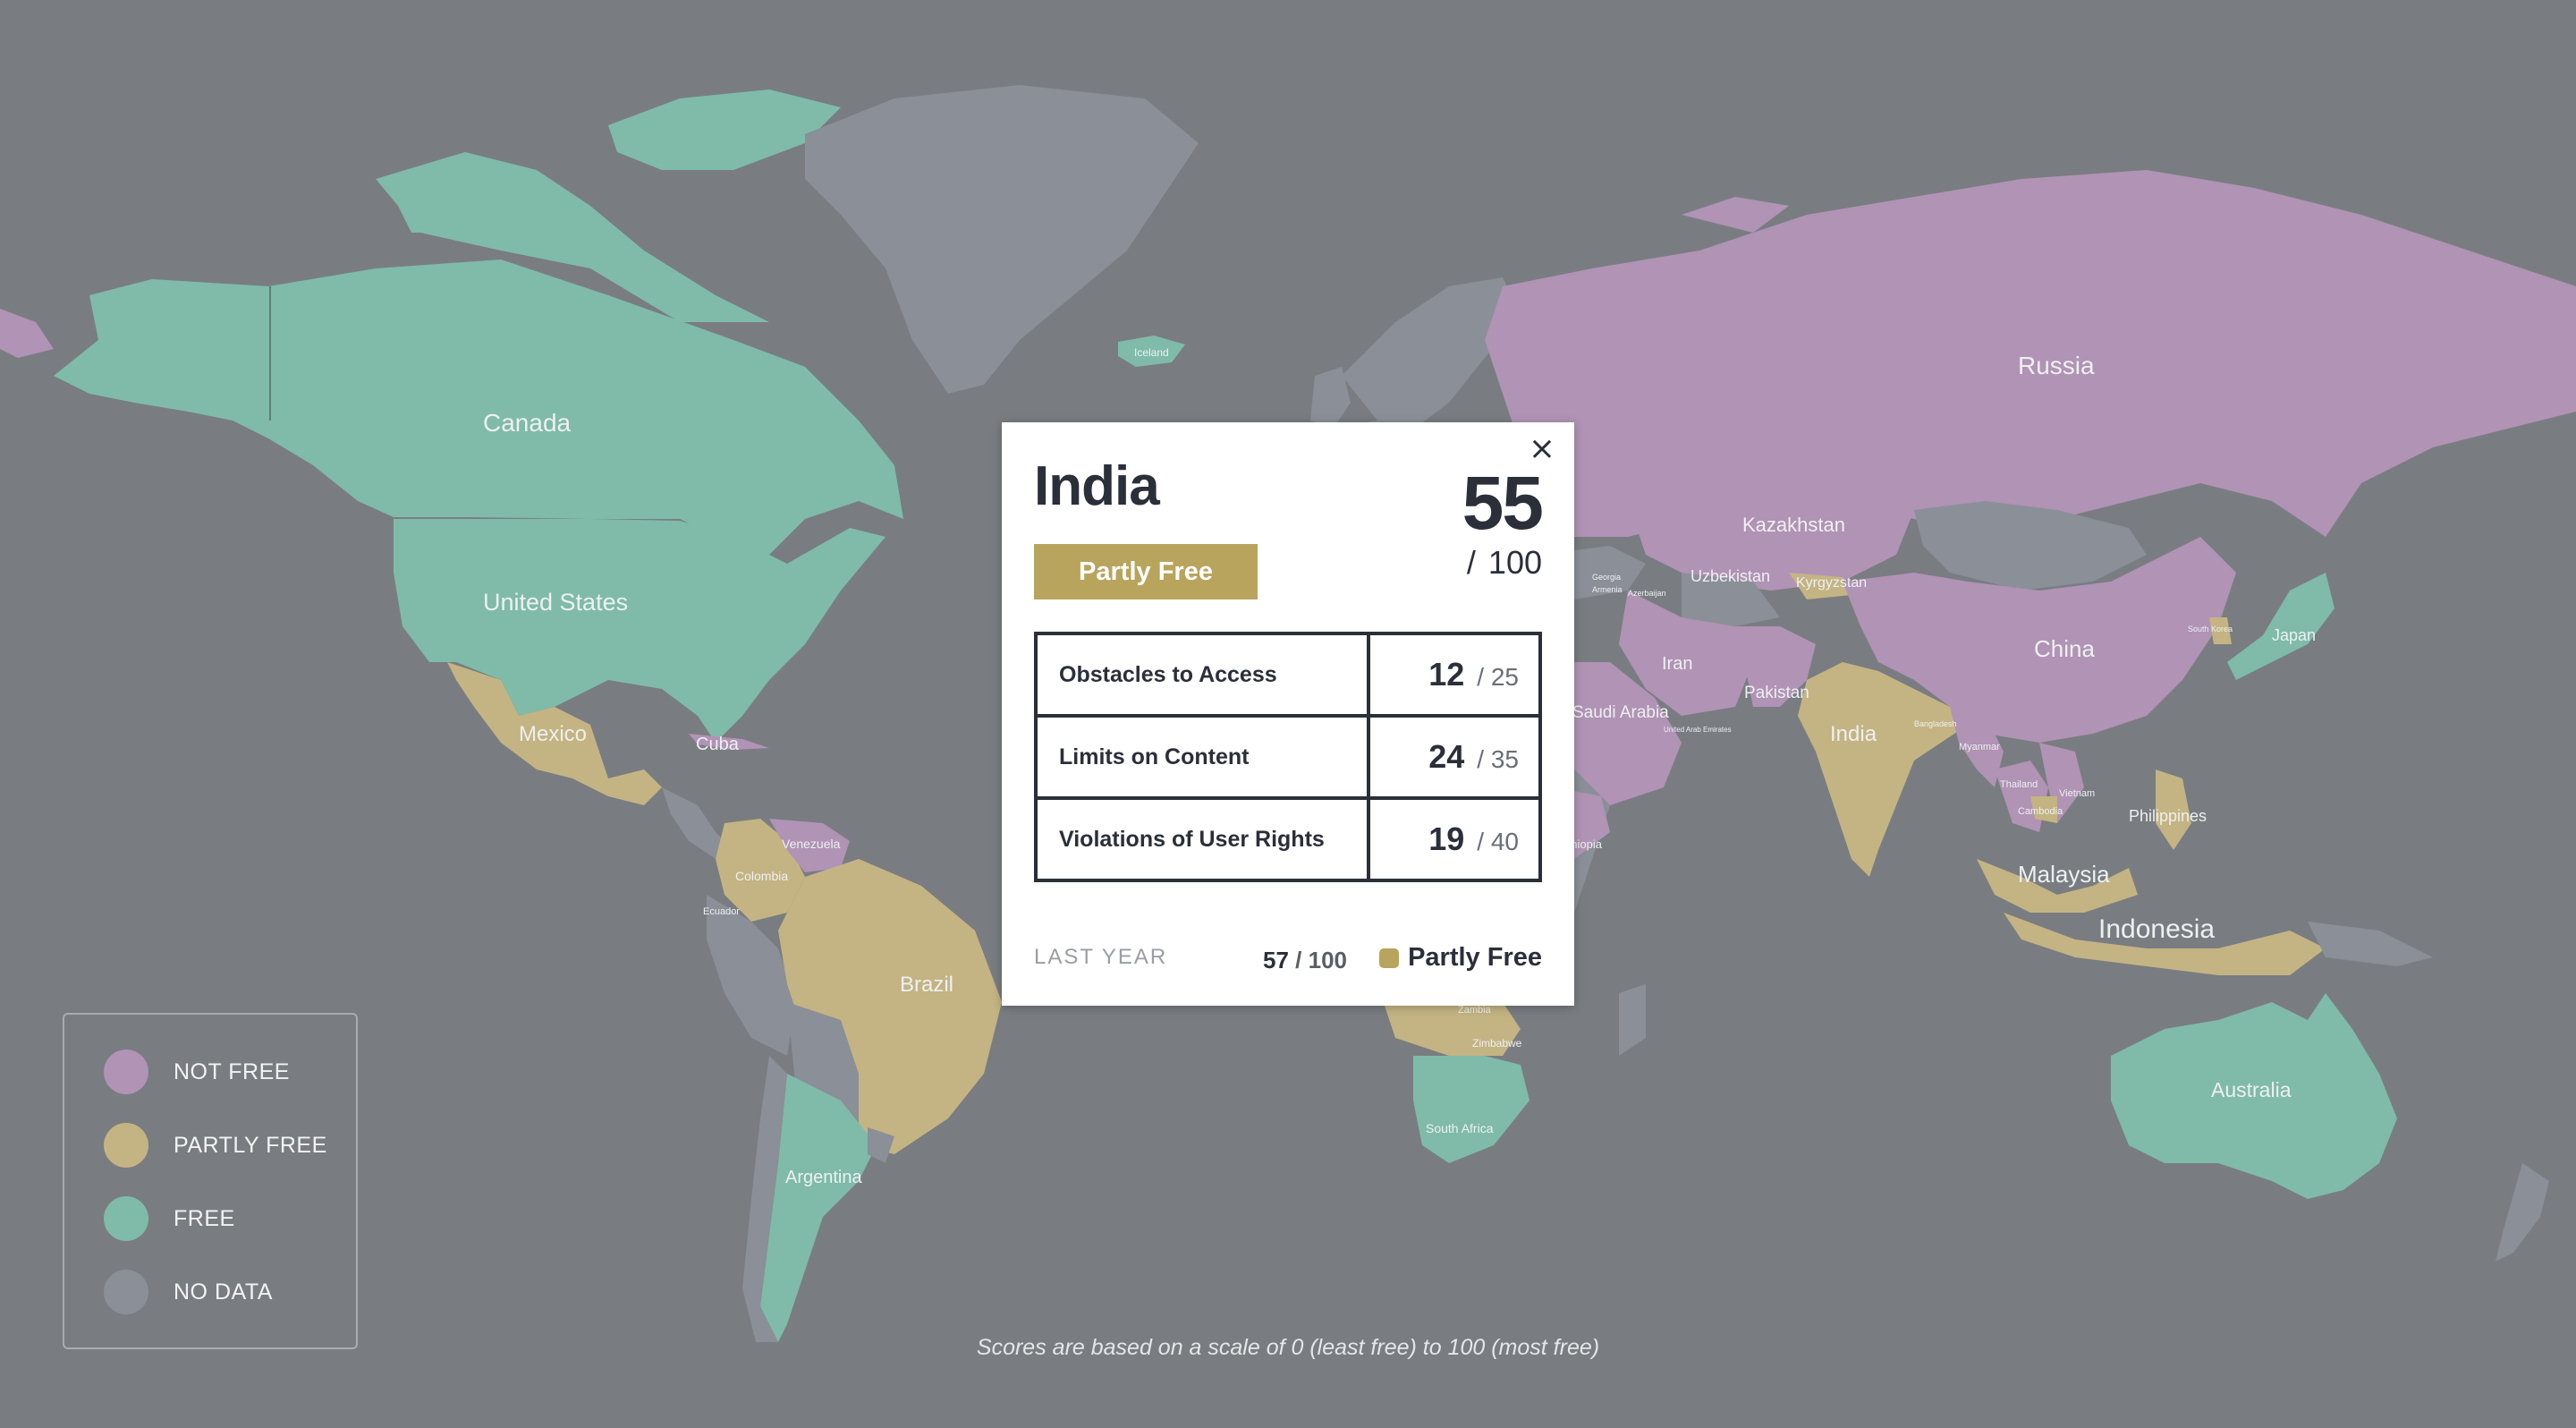  I want to click on country-iceland, so click(1151, 351).